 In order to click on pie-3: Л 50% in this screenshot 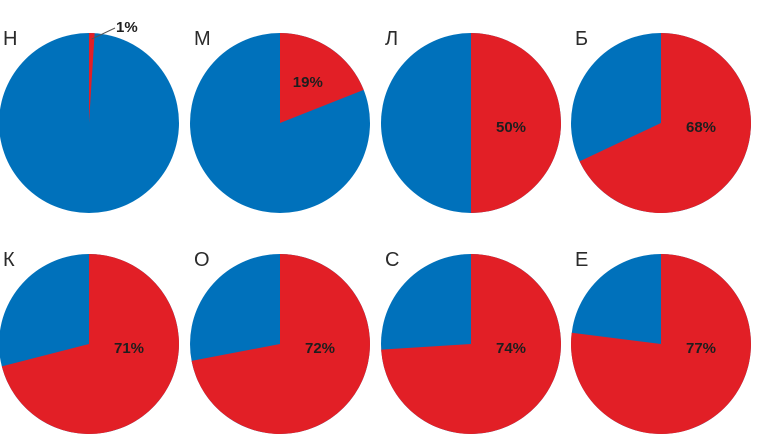, I will do `click(471, 120)`.